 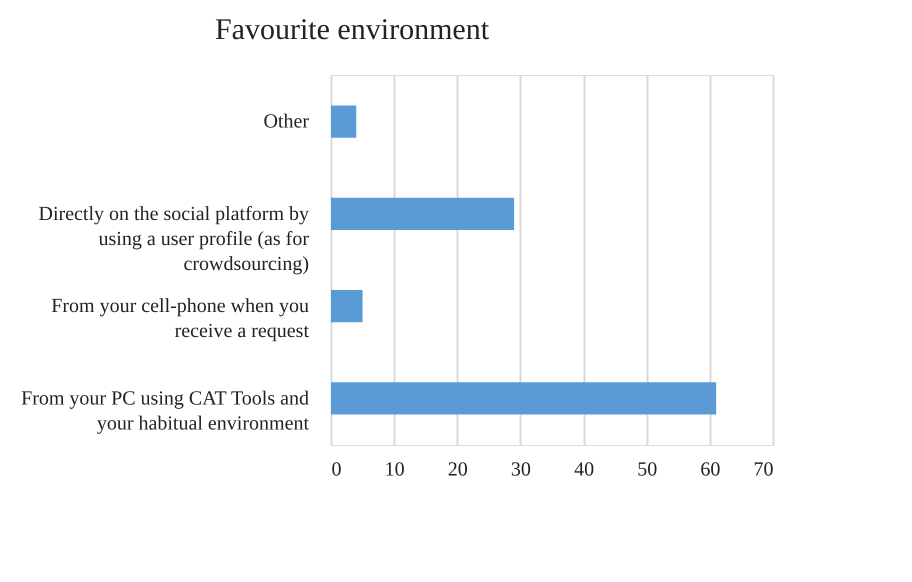 What do you see at coordinates (764, 469) in the screenshot?
I see `x-tick-label: 70` at bounding box center [764, 469].